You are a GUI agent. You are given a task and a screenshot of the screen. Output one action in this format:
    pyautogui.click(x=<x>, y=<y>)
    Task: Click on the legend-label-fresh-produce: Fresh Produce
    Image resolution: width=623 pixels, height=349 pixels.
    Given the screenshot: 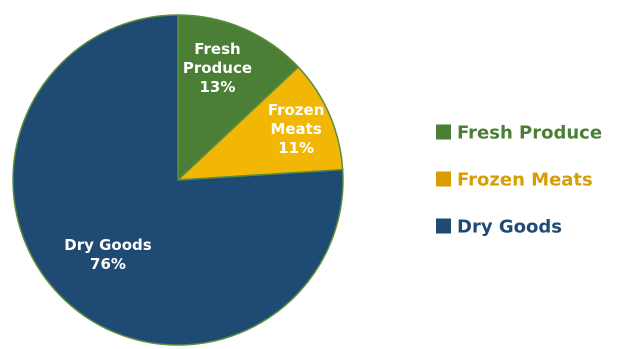 What is the action you would take?
    pyautogui.click(x=529, y=133)
    